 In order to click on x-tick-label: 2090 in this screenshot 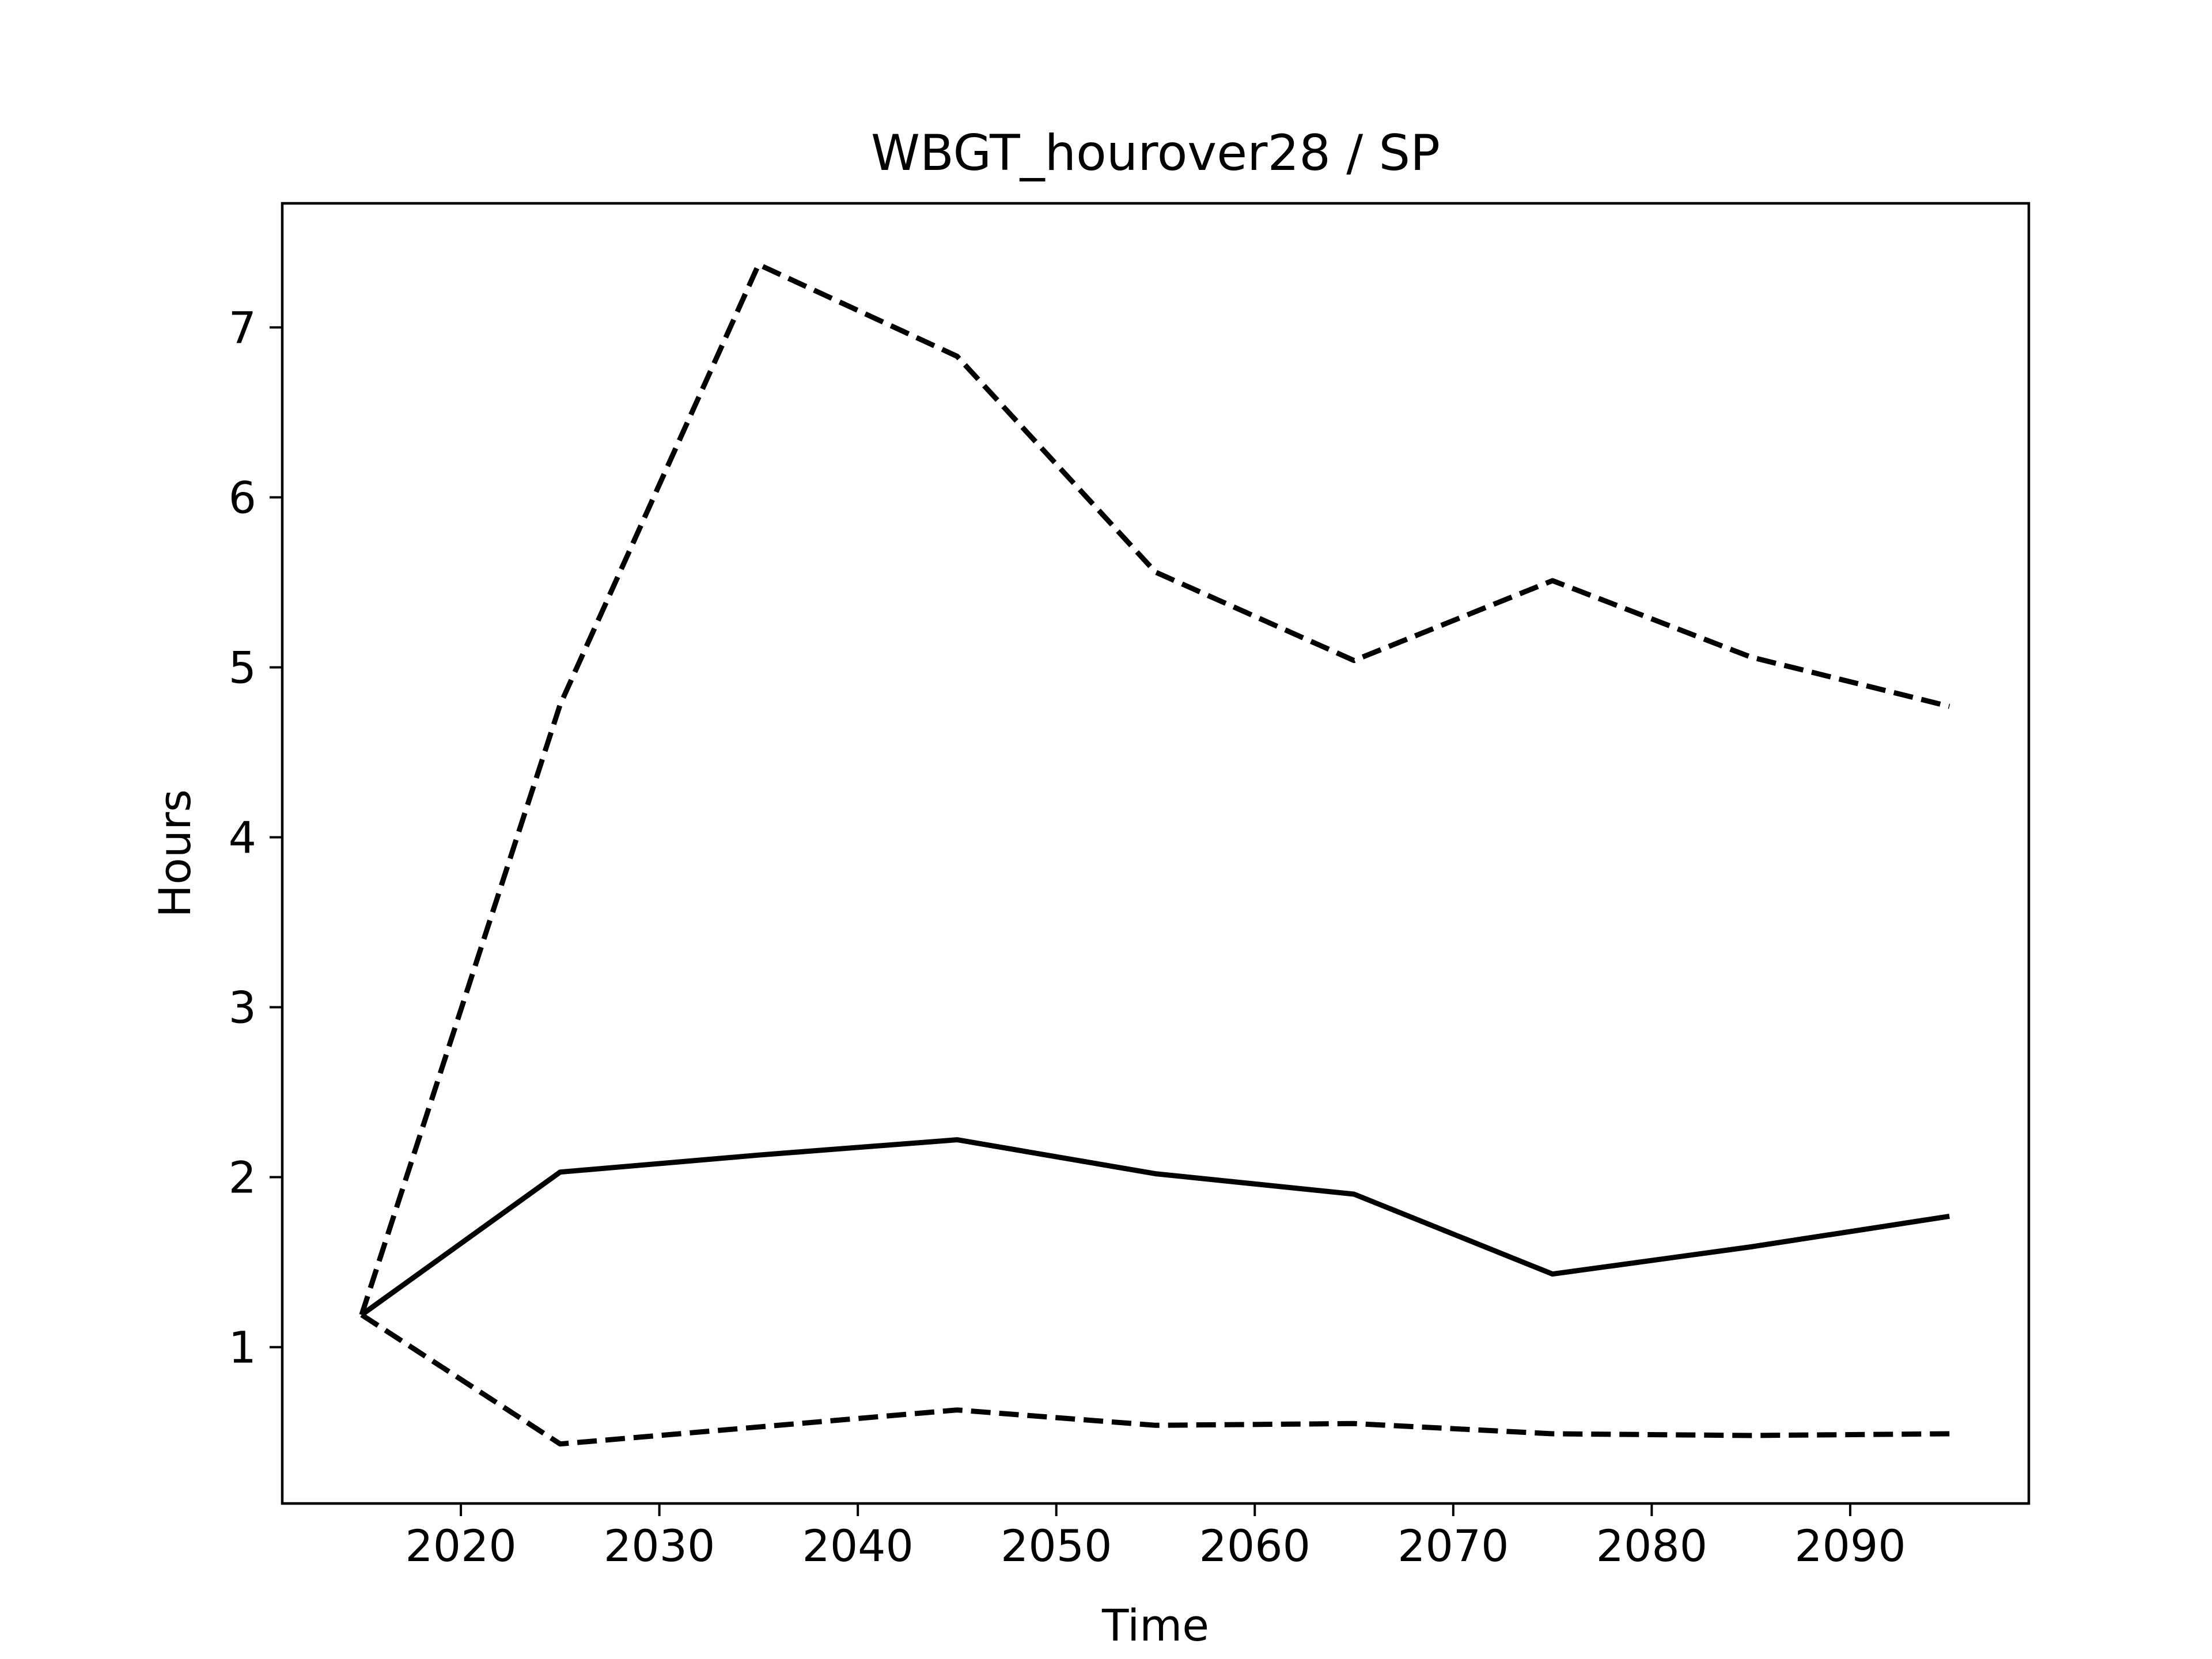, I will do `click(1850, 1545)`.